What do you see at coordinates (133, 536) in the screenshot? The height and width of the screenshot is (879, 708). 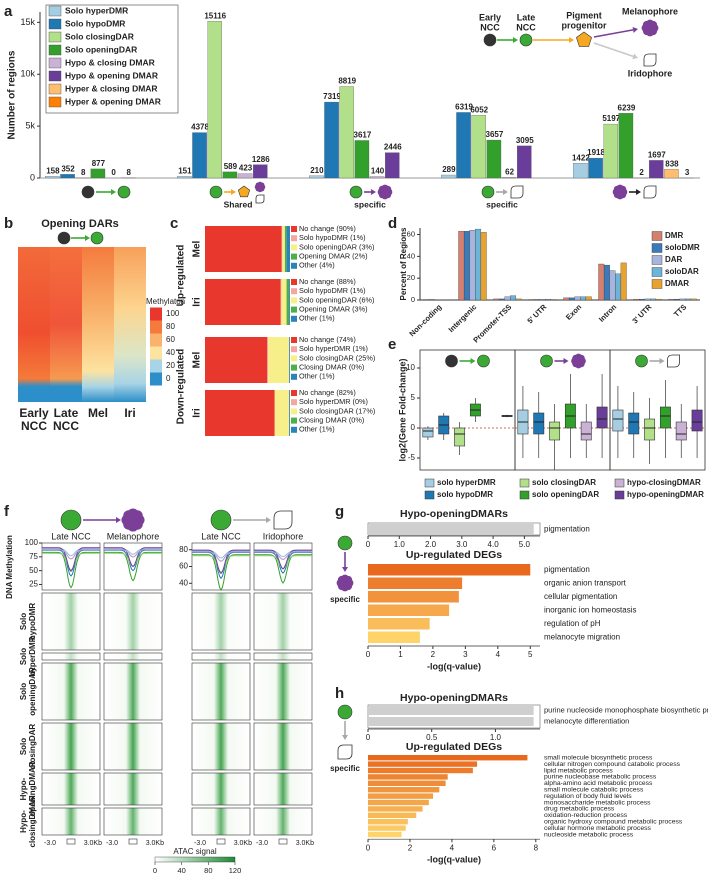 I see `column-title: Melanophore` at bounding box center [133, 536].